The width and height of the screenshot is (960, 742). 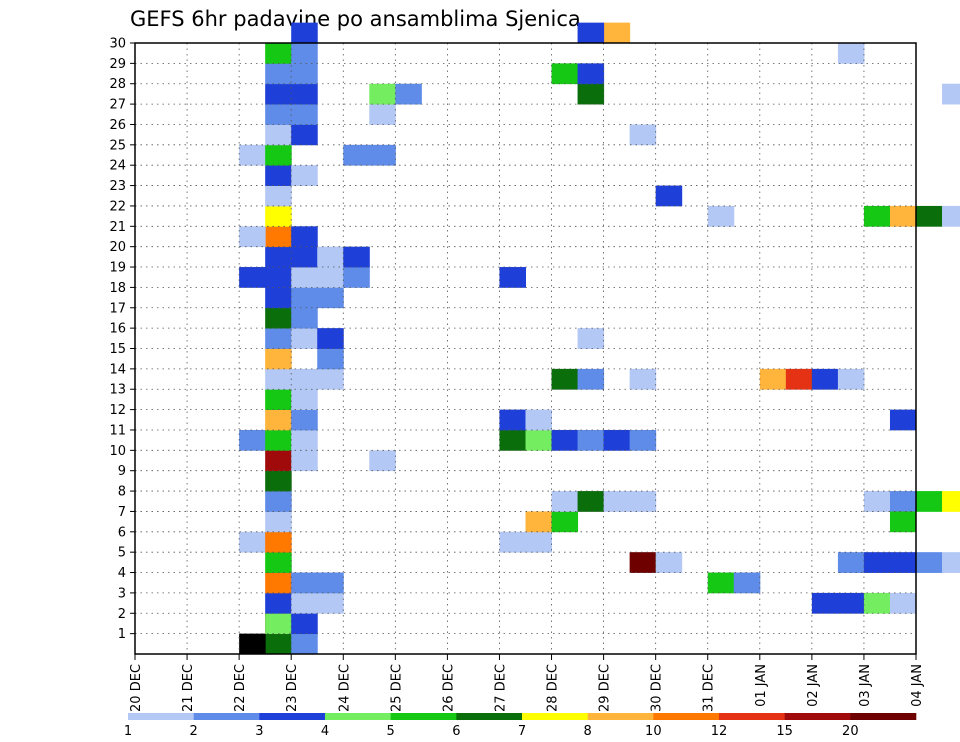 I want to click on y-tick-label: 12, so click(x=117, y=410).